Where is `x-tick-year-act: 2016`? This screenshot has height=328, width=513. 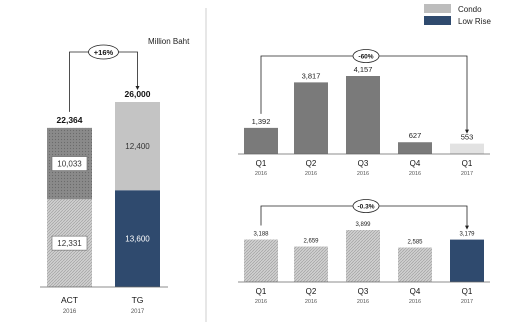
x-tick-year-act: 2016 is located at coordinates (70, 312).